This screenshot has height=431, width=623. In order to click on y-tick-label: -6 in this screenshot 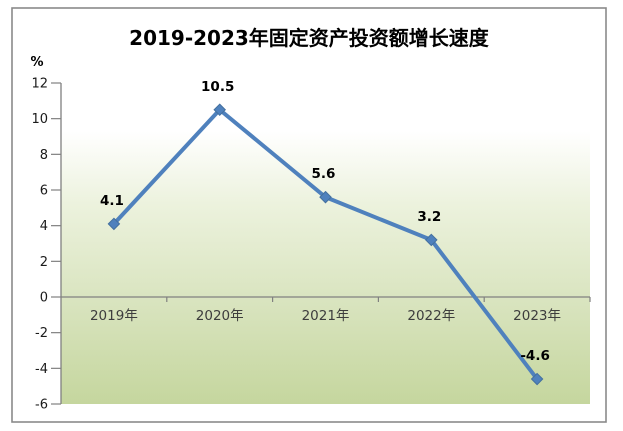, I will do `click(41, 405)`.